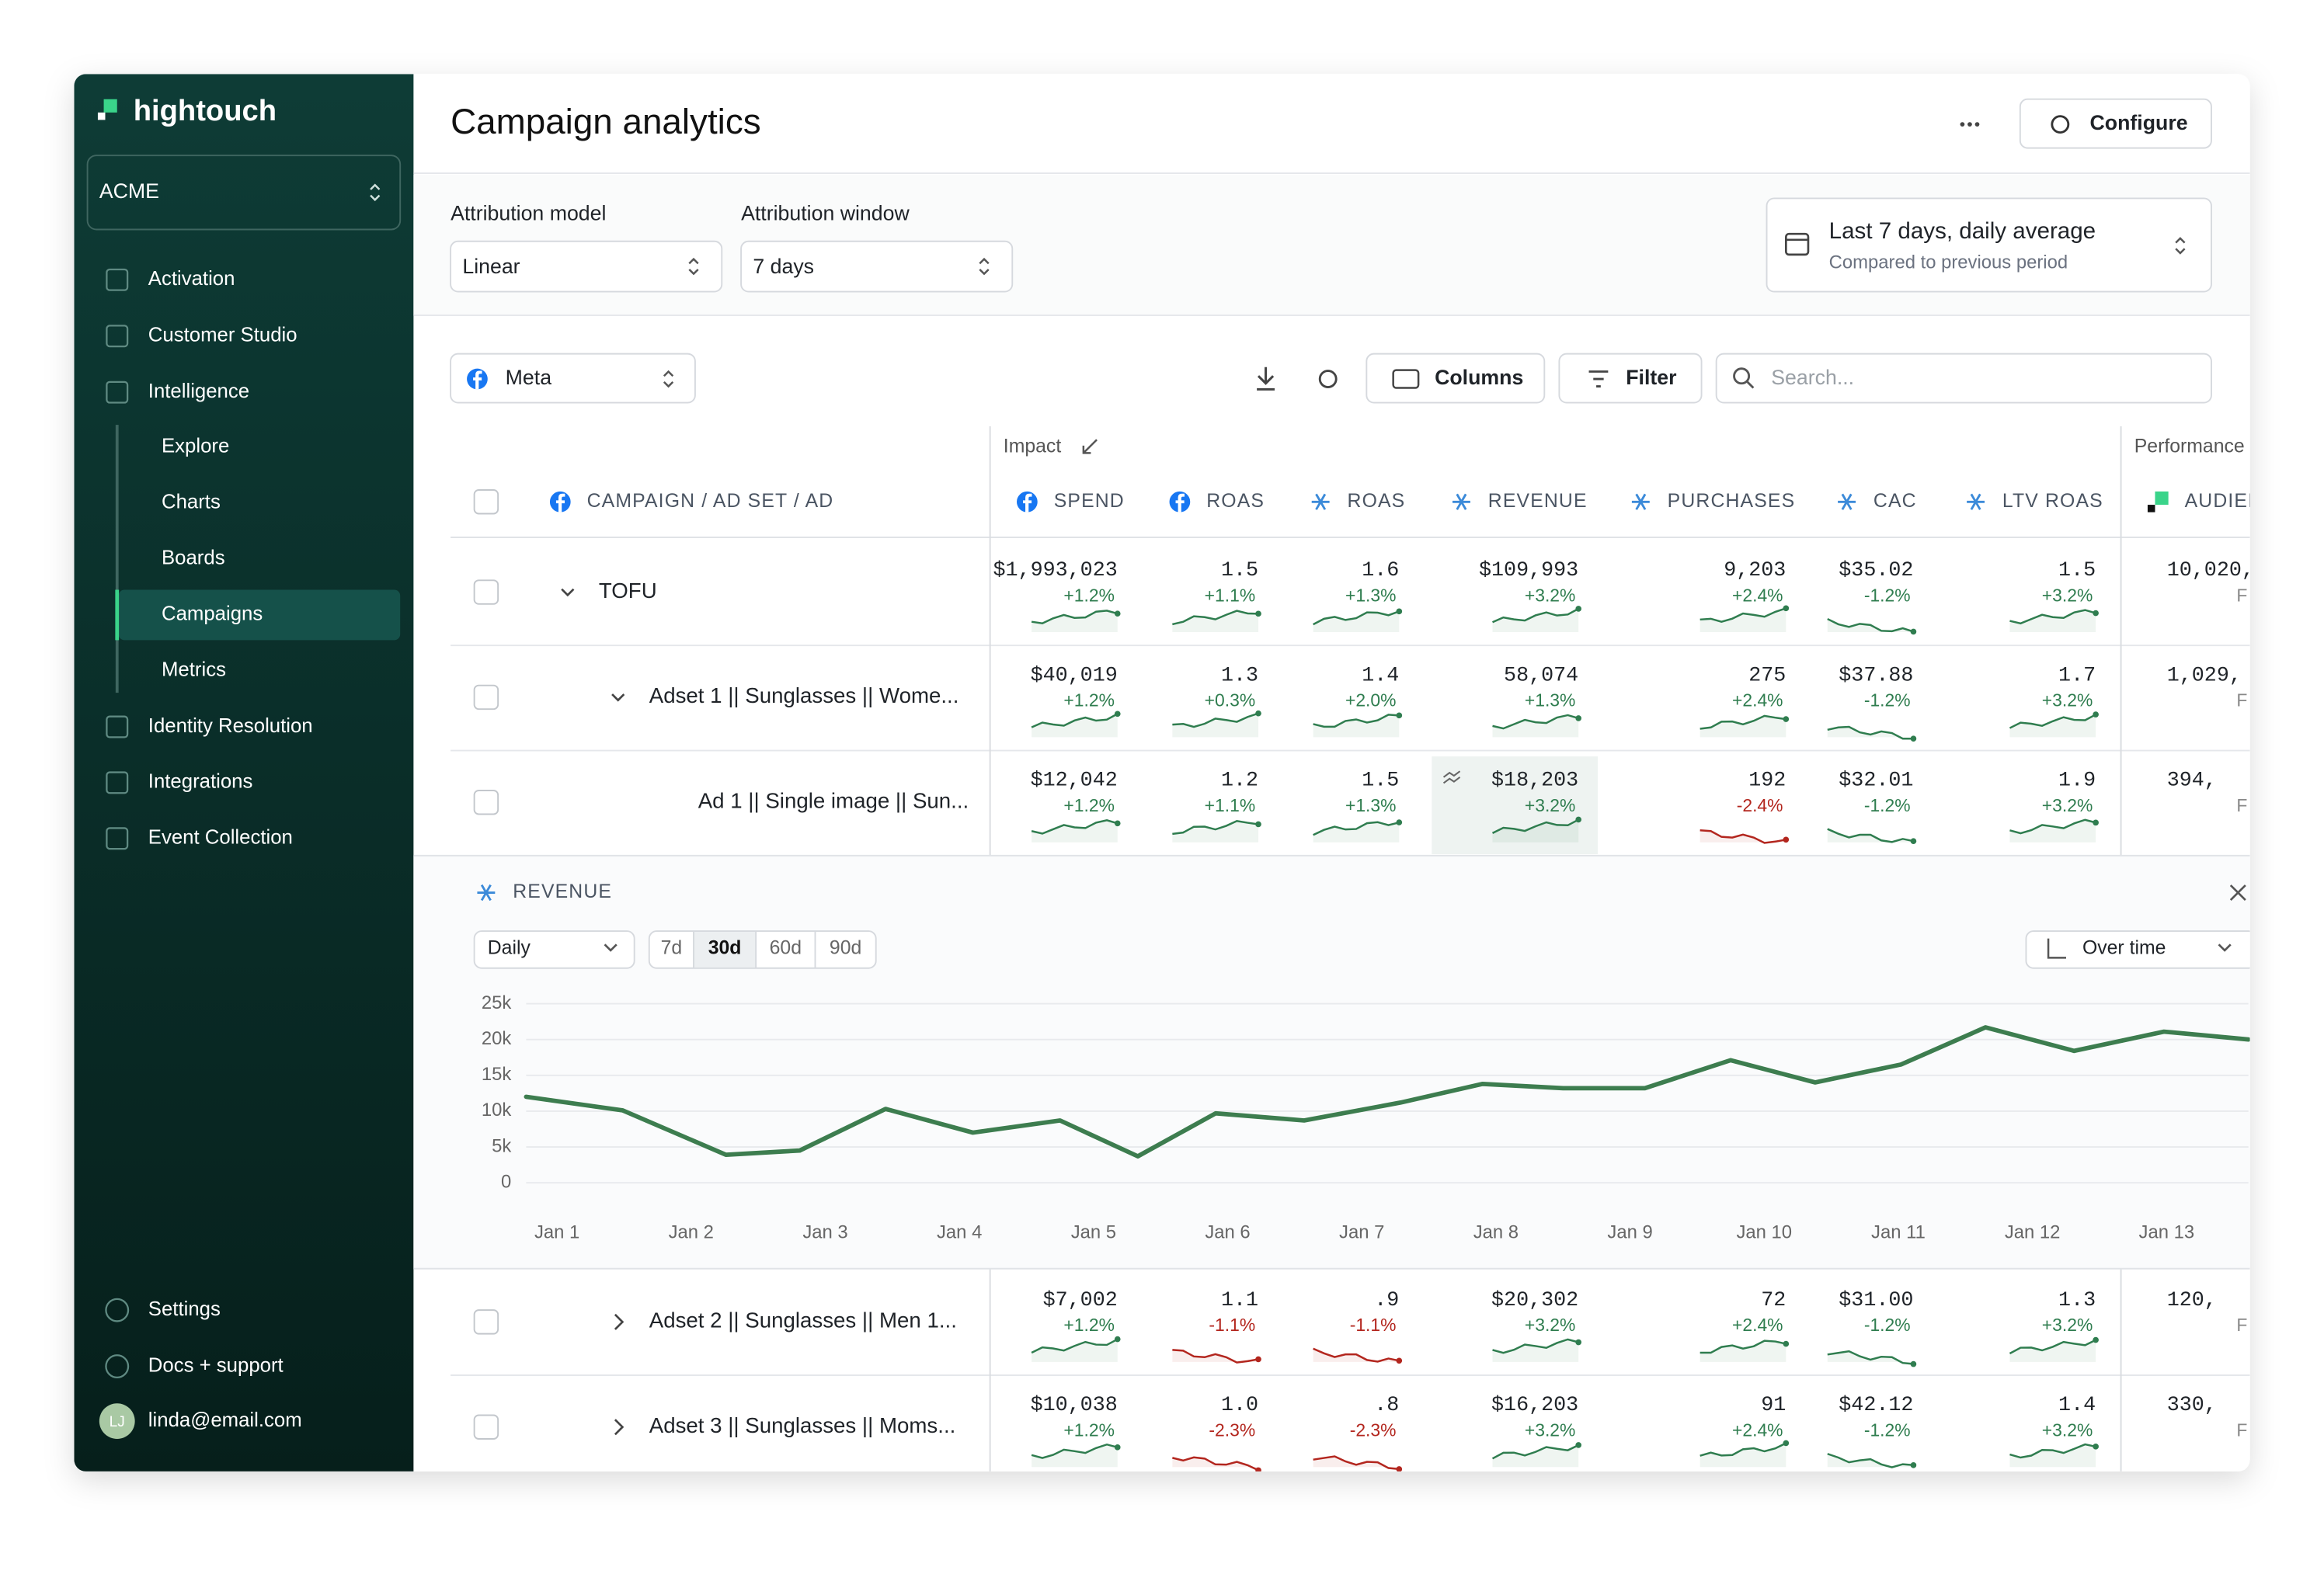 This screenshot has height=1581, width=2324. What do you see at coordinates (230, 726) in the screenshot?
I see `nav-item: Identity Resolution` at bounding box center [230, 726].